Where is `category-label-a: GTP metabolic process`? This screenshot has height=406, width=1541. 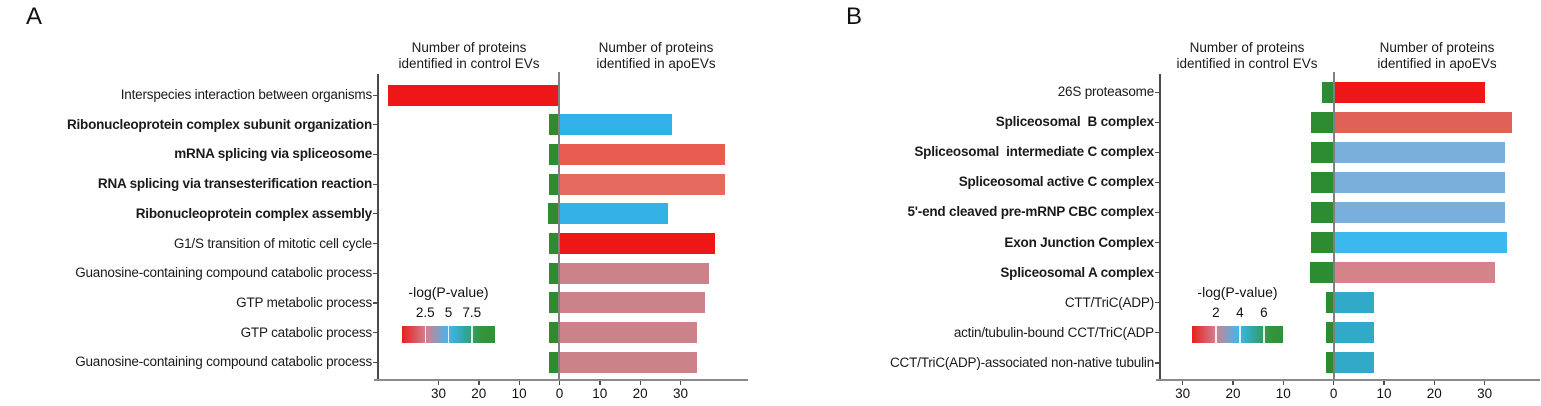 category-label-a: GTP metabolic process is located at coordinates (304, 302).